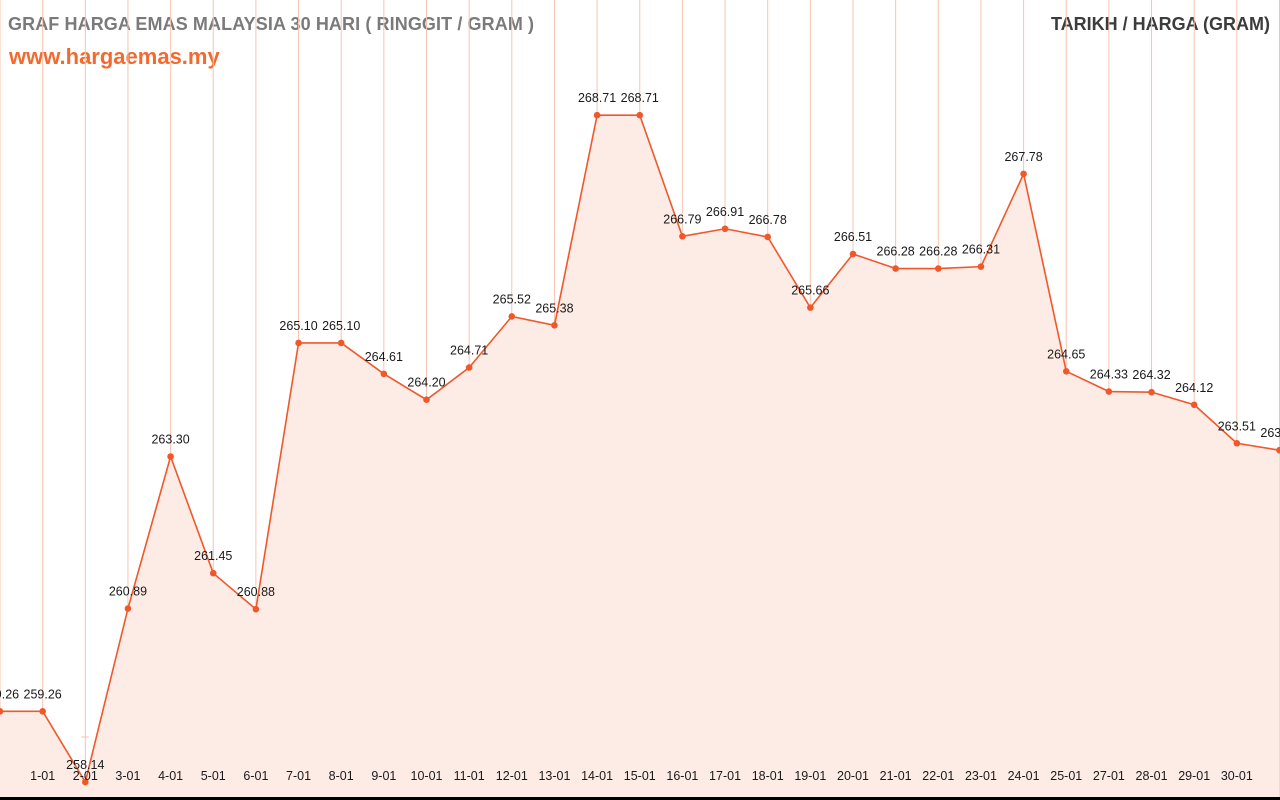 The image size is (1280, 800). What do you see at coordinates (469, 351) in the screenshot?
I see `data-label: 264.71` at bounding box center [469, 351].